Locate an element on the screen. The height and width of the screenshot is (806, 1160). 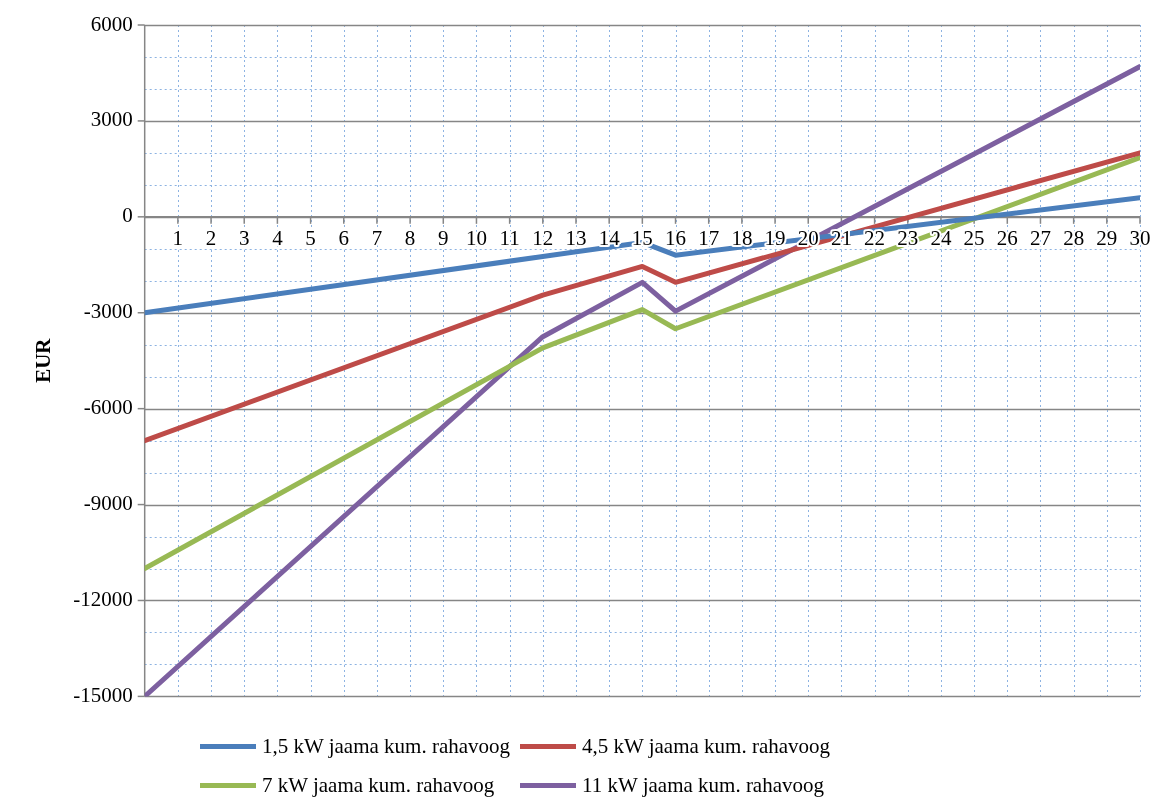
x-tick-label: 28 is located at coordinates (1074, 237).